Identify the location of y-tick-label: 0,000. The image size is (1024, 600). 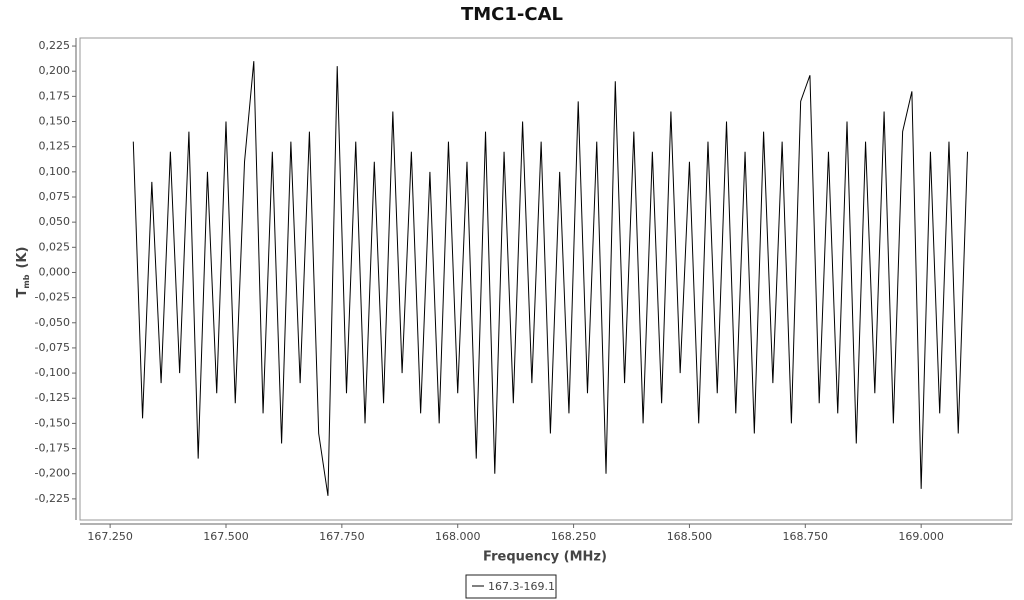
(55, 271).